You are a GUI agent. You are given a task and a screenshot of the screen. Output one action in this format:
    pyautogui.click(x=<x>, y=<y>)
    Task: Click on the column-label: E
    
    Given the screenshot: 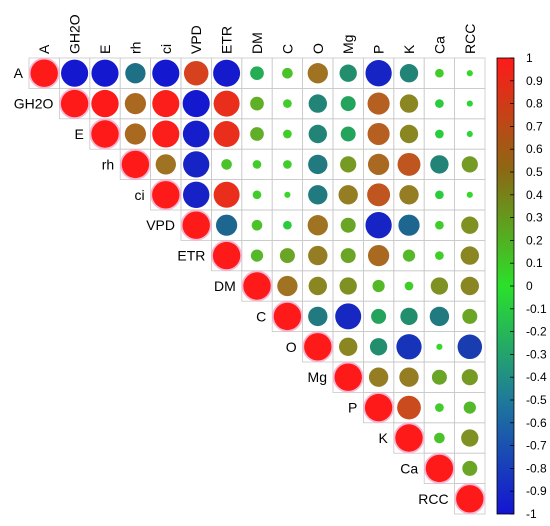 What is the action you would take?
    pyautogui.click(x=105, y=49)
    